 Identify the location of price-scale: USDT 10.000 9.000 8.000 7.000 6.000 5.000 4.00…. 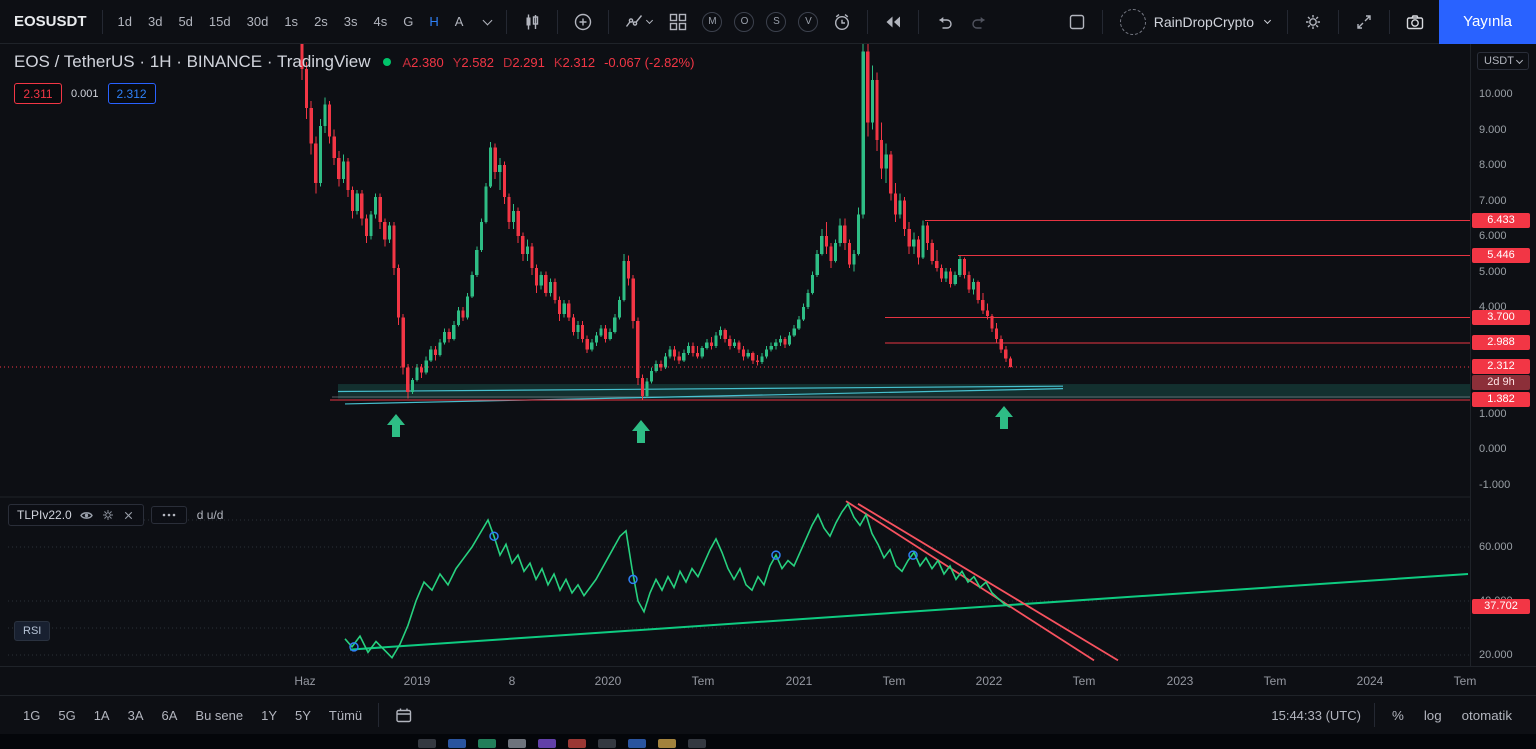
(1503, 355).